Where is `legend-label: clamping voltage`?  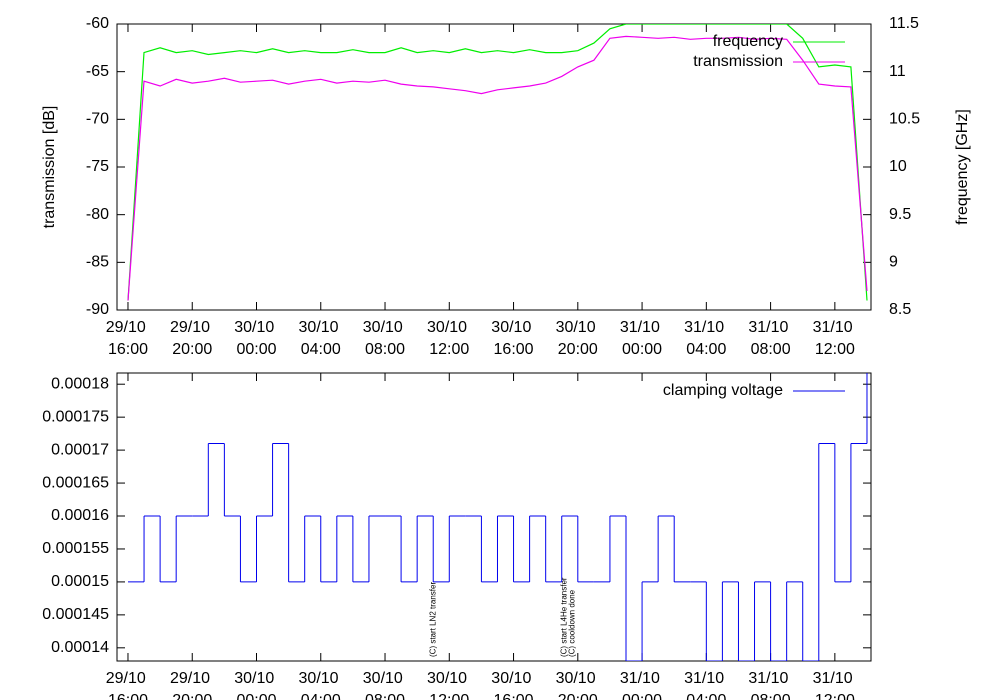
legend-label: clamping voltage is located at coordinates (723, 390).